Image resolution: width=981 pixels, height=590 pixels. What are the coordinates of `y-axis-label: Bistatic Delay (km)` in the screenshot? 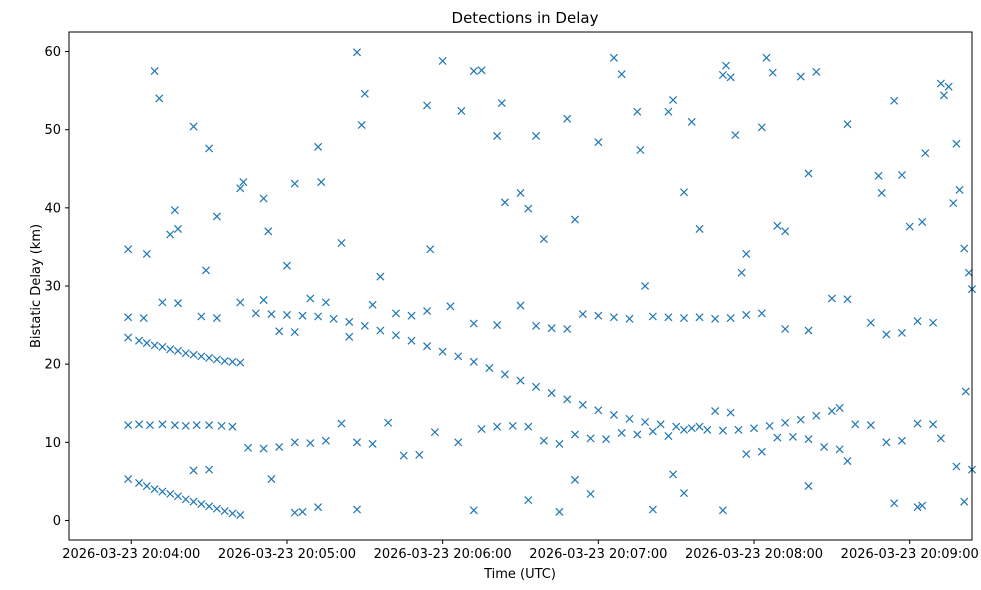 It's located at (36, 286).